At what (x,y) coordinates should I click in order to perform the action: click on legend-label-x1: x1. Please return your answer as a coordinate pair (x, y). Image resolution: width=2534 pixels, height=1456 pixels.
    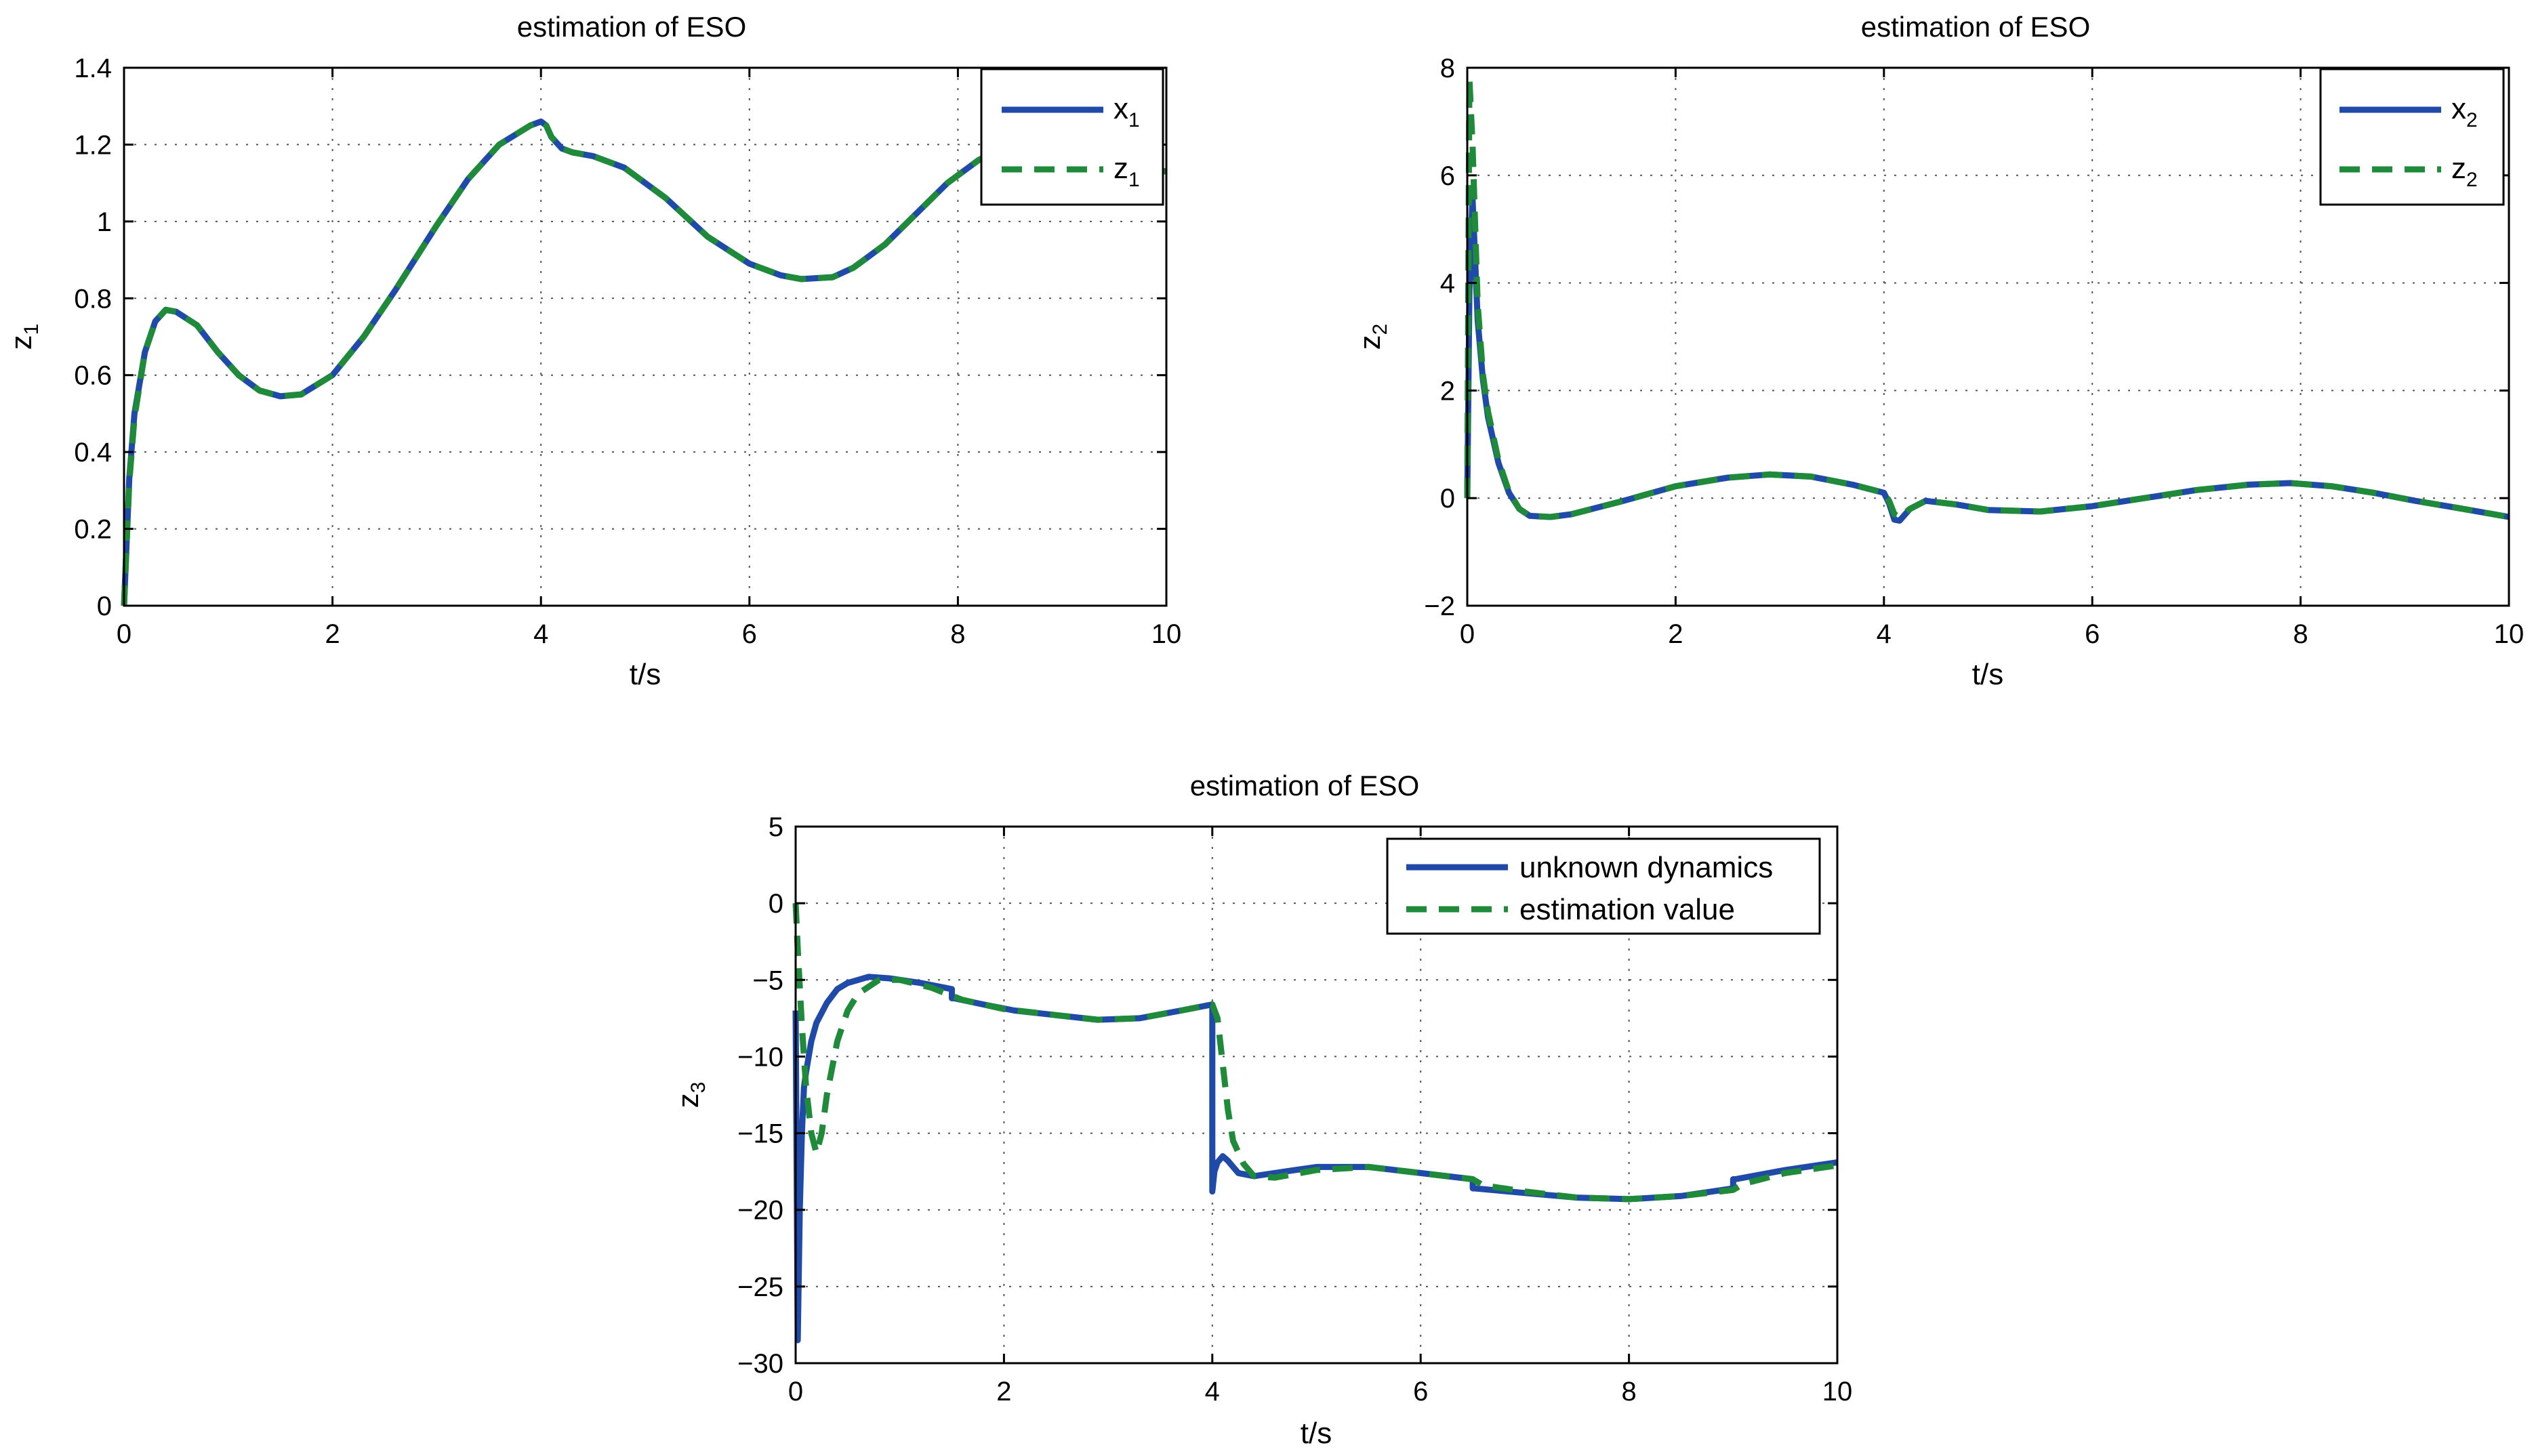
    Looking at the image, I should click on (1126, 111).